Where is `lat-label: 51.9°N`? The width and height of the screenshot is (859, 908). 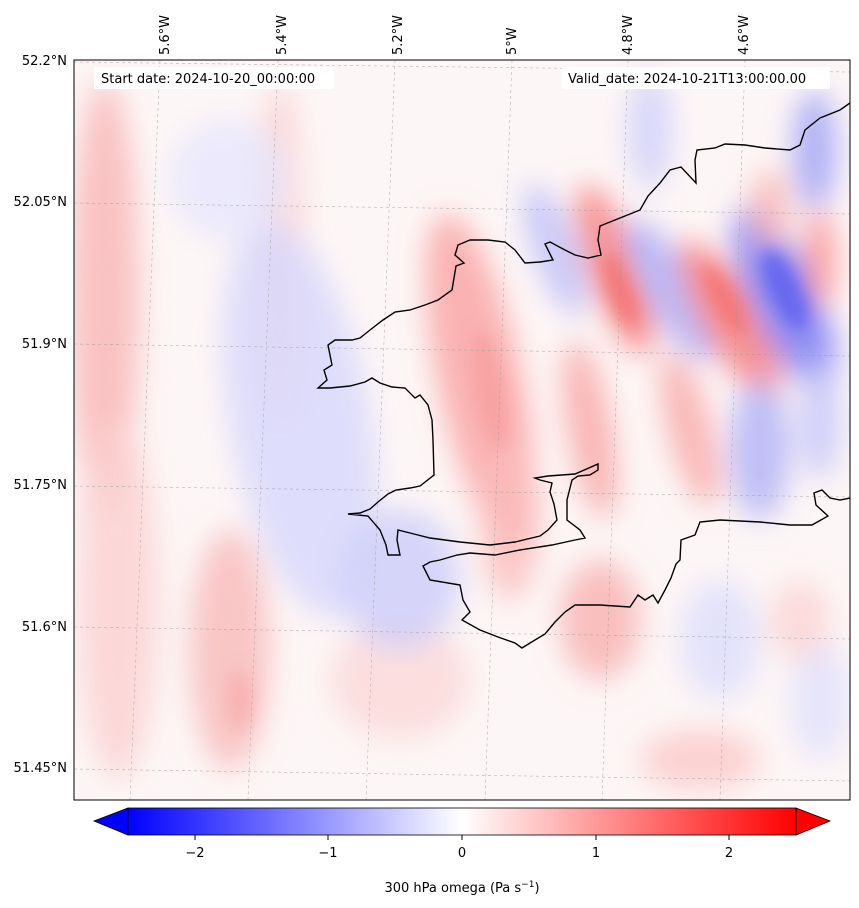 lat-label: 51.9°N is located at coordinates (44, 344).